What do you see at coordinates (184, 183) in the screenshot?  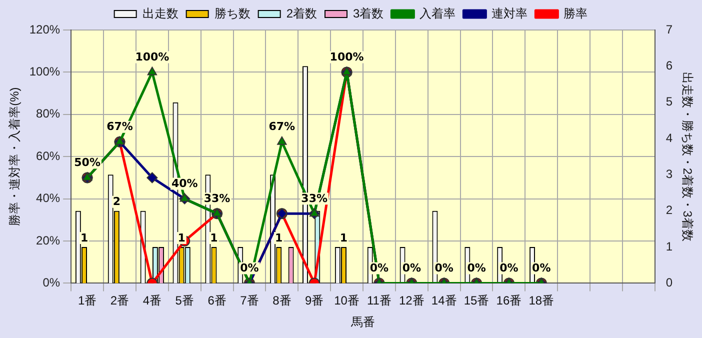 I see `data-label: 40%` at bounding box center [184, 183].